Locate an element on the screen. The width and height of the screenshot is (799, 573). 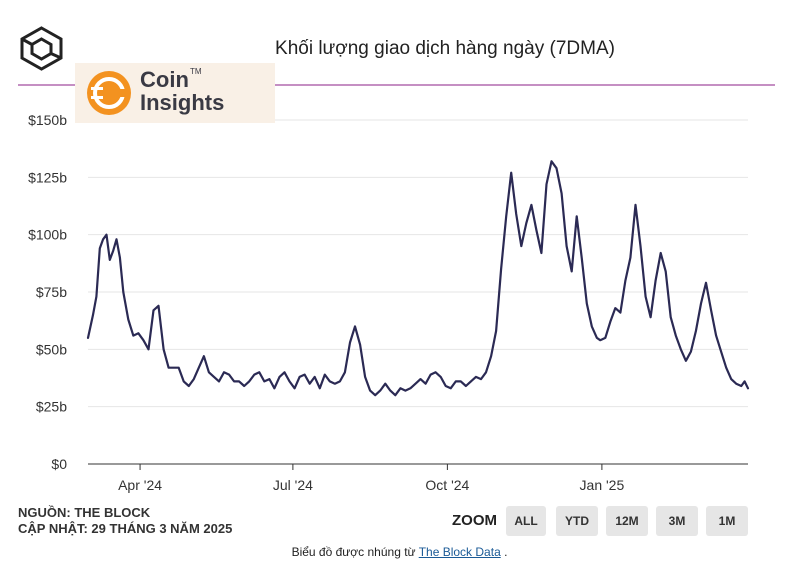
the-block-data-link: The Block Data is located at coordinates (459, 552).